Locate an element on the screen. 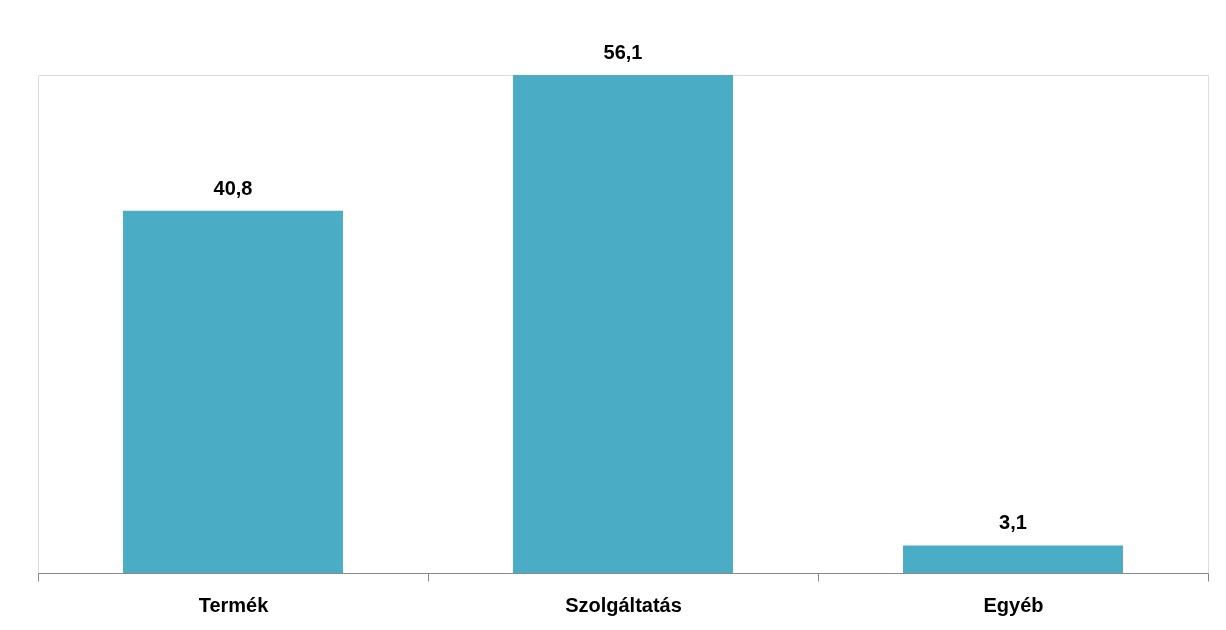 The image size is (1226, 630). data-label: 3,1 is located at coordinates (1013, 522).